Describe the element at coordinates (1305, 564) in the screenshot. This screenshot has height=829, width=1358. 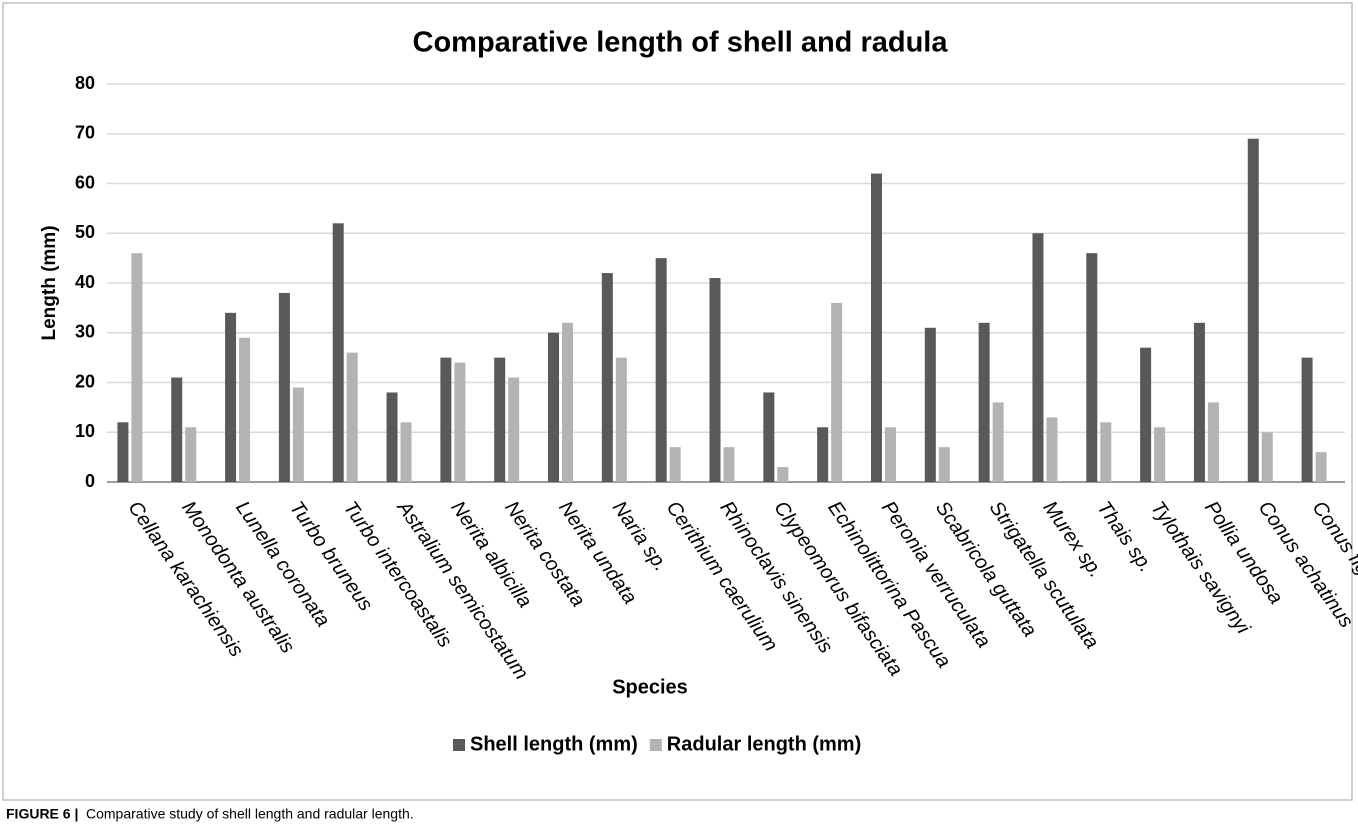
I see `x-tick-label: Conus achatinus` at that location.